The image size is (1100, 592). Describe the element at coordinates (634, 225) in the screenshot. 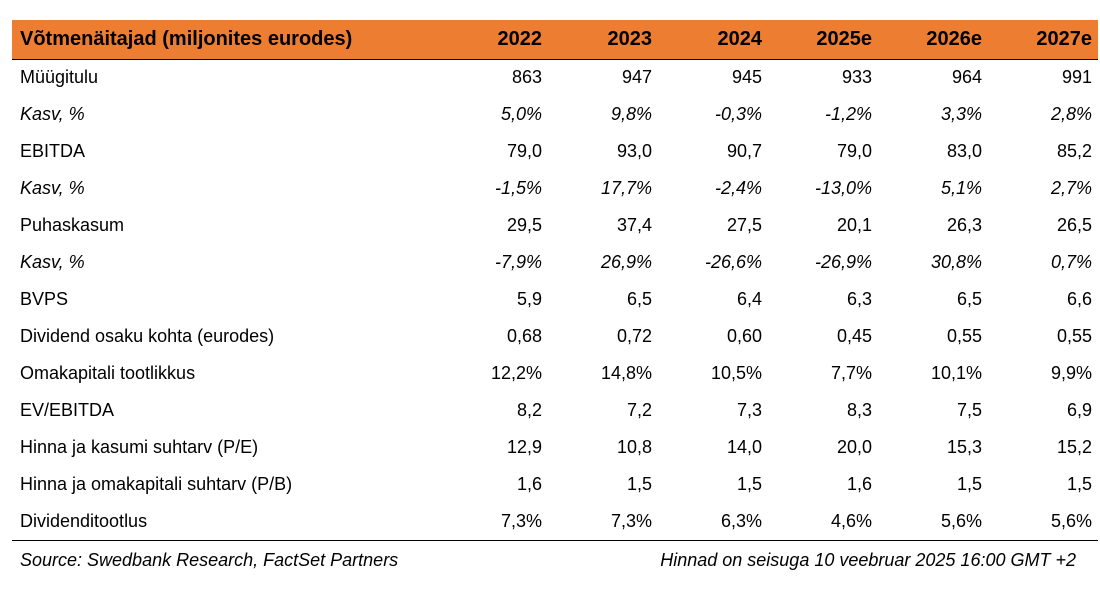

I see `table-cell: 37,4` at that location.